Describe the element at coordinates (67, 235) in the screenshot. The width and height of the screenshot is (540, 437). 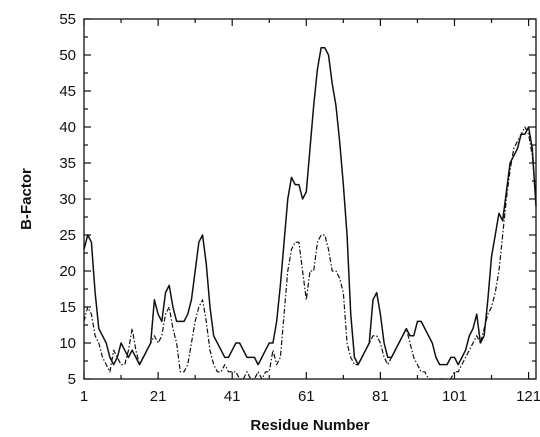
I see `y-tick-label: 25` at that location.